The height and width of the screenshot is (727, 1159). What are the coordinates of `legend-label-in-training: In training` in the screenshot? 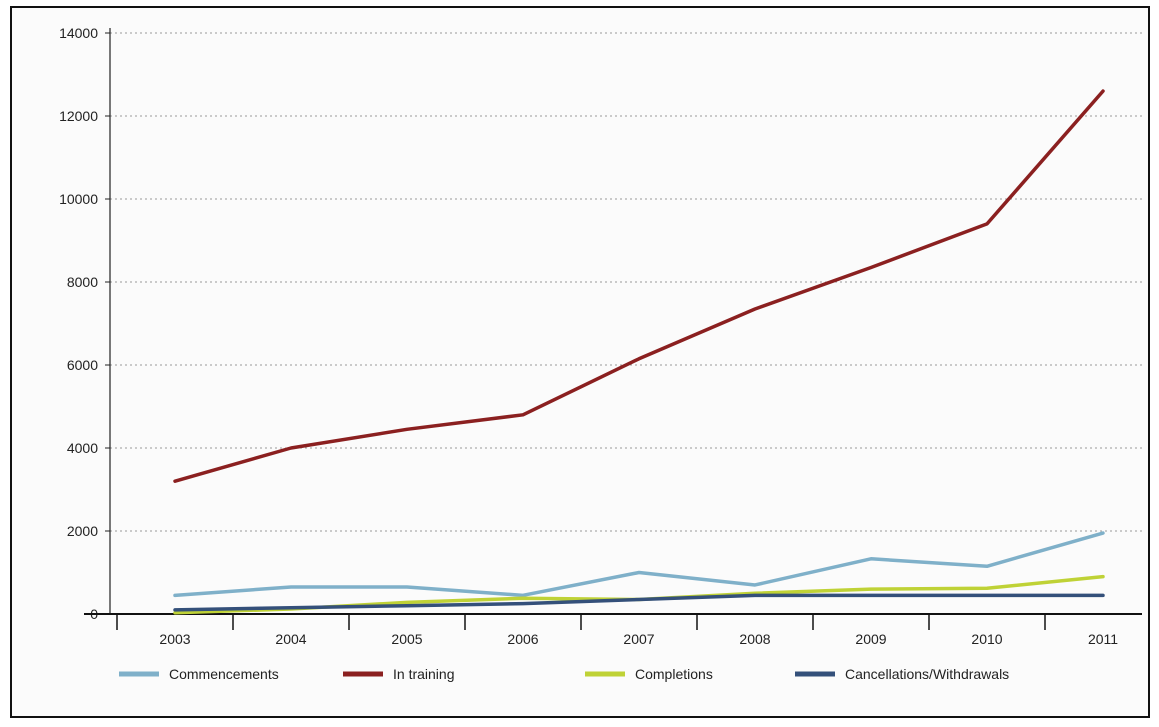 It's located at (423, 674).